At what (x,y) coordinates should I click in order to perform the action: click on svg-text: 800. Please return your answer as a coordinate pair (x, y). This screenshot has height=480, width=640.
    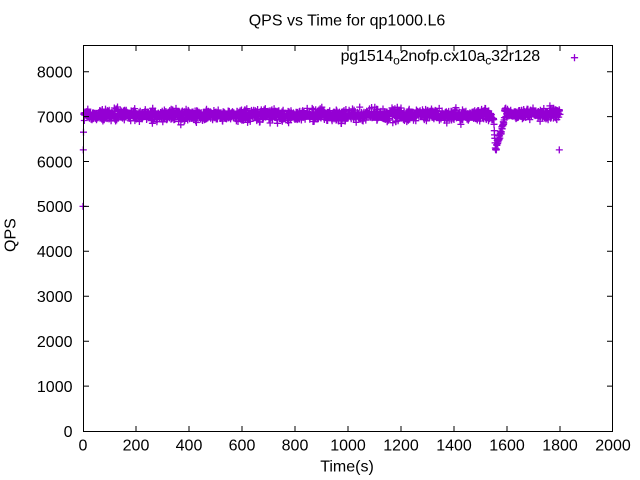
    Looking at the image, I should click on (295, 446).